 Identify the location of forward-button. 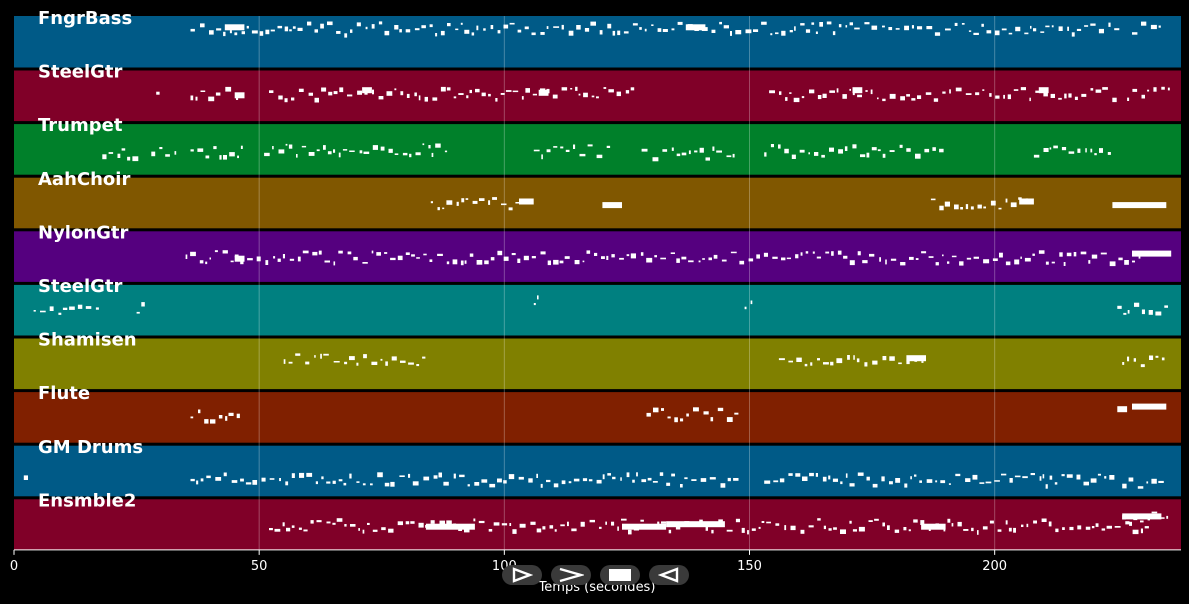
(571, 575).